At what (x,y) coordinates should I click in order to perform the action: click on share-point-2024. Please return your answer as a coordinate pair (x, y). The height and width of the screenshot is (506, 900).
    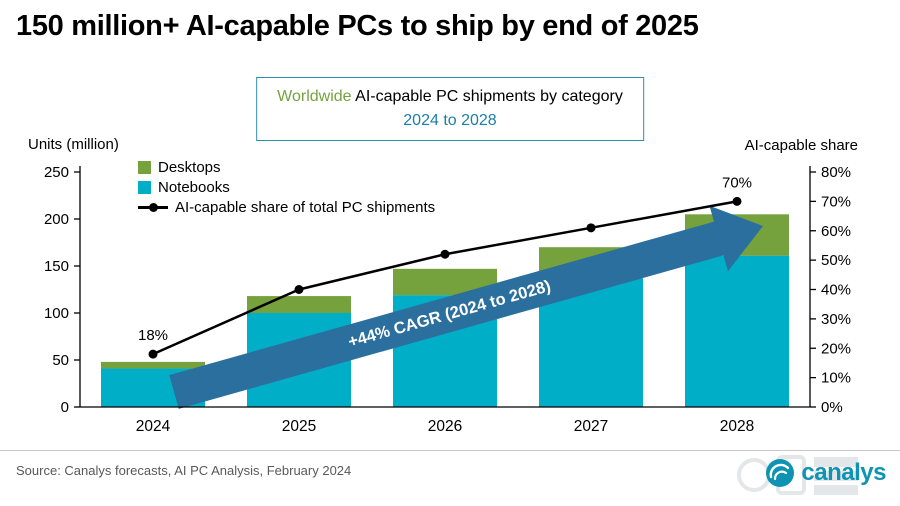
    Looking at the image, I should click on (153, 354).